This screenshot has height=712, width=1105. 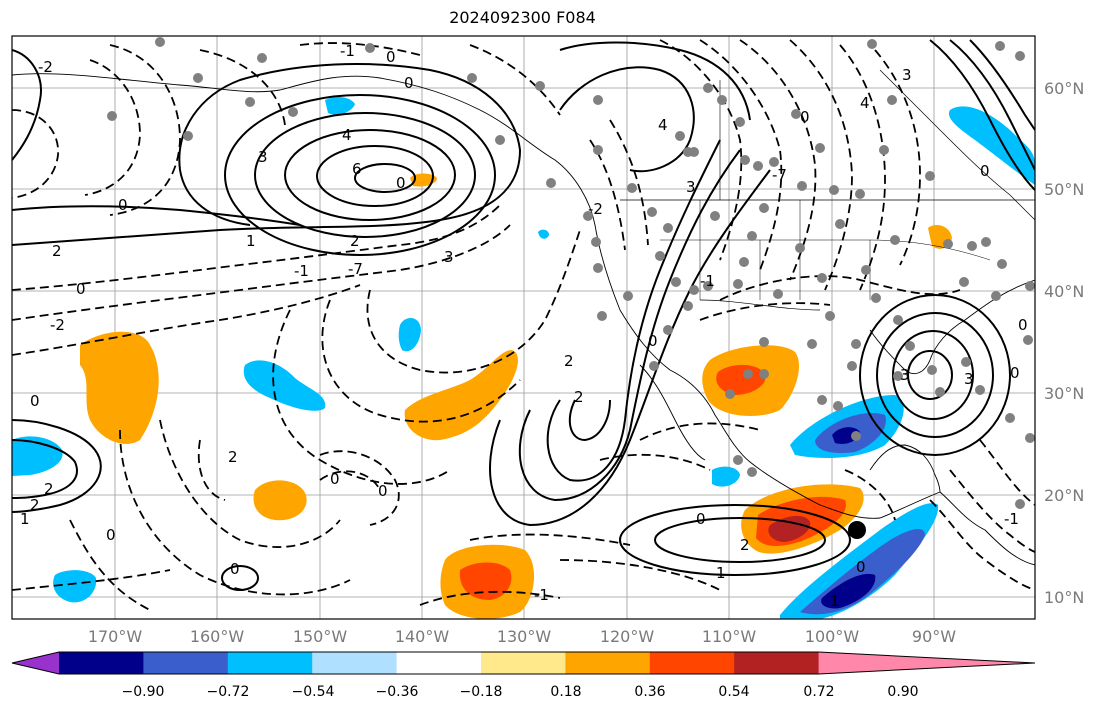 I want to click on cool-area-central-pacific, so click(x=284, y=385).